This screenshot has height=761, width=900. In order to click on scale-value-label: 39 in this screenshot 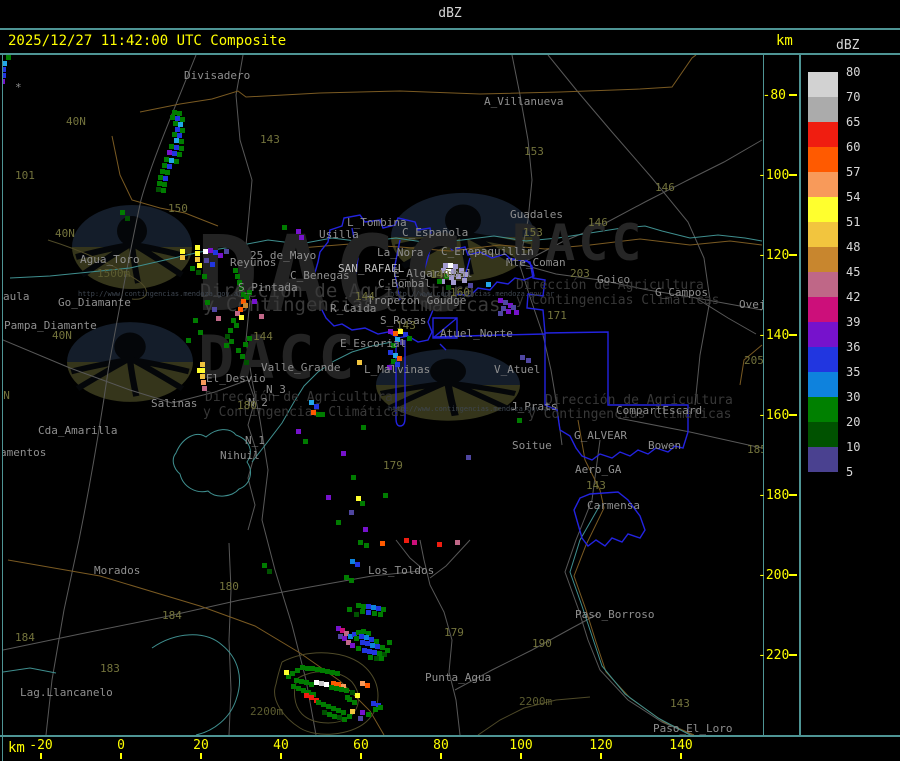, I will do `click(853, 322)`.